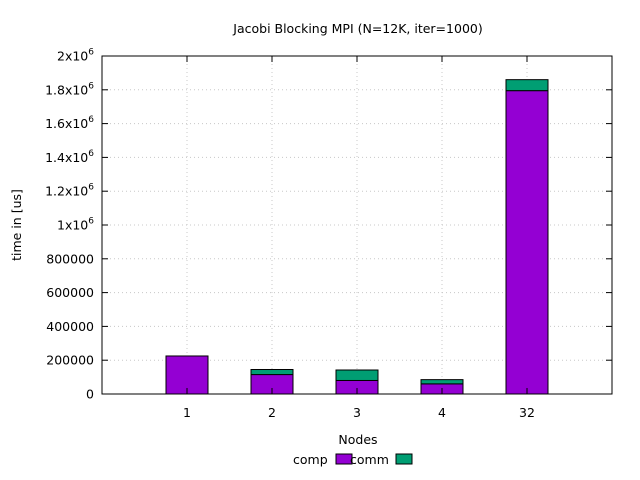 This screenshot has height=480, width=640. Describe the element at coordinates (272, 412) in the screenshot. I see `x-tick-label: 2` at that location.